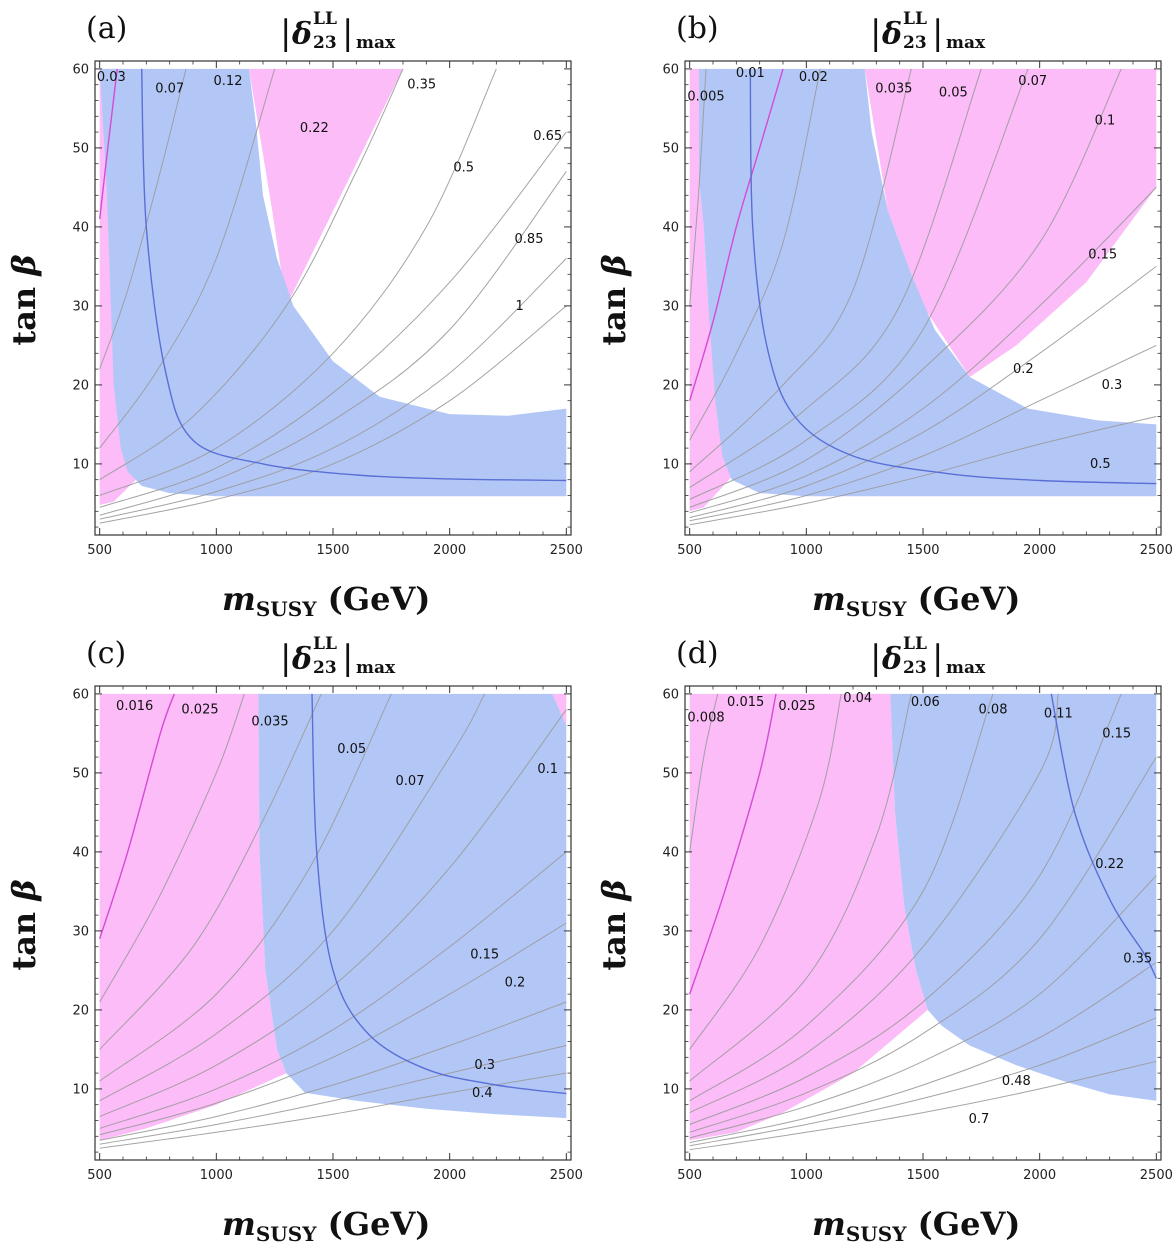  I want to click on contour-label: 0.1, so click(1105, 120).